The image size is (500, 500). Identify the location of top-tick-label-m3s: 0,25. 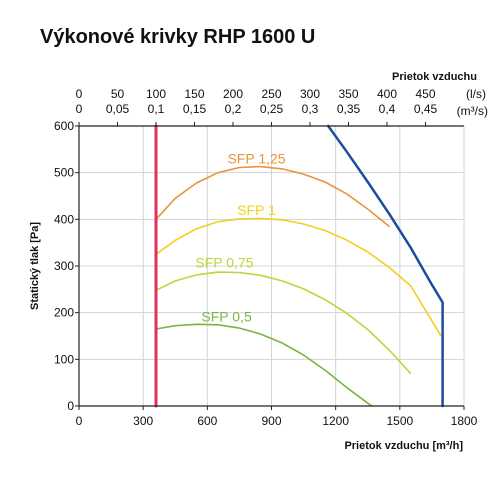
(272, 109).